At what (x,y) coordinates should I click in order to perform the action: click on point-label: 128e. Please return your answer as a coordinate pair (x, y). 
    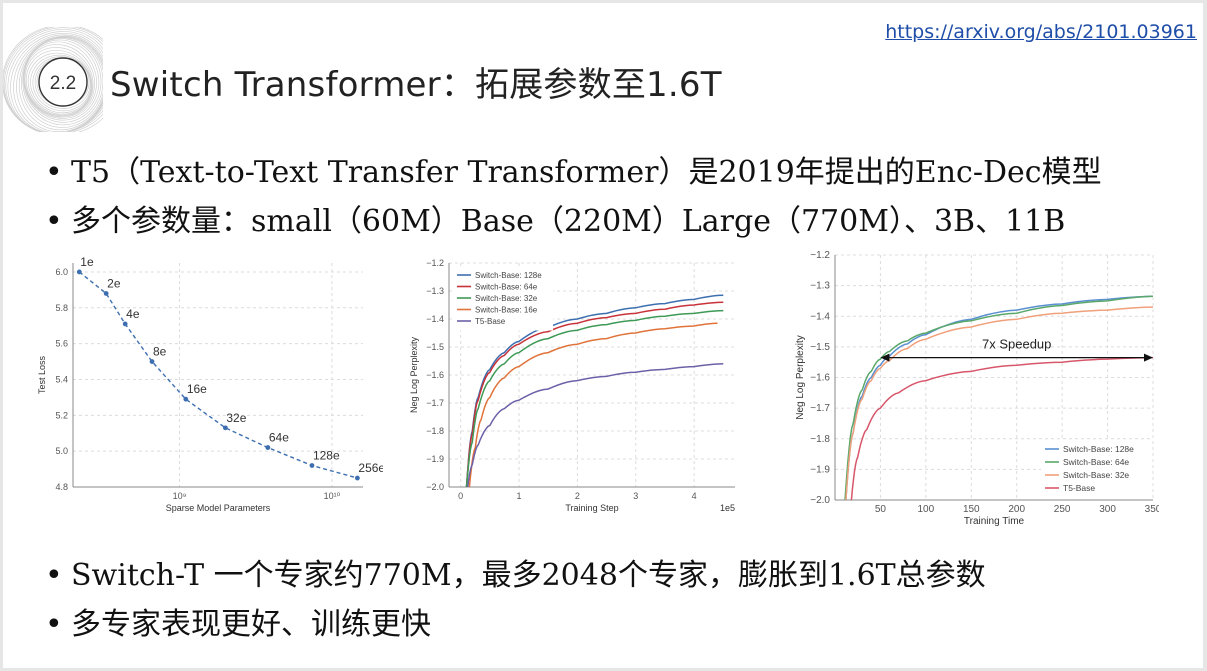
    Looking at the image, I should click on (326, 455).